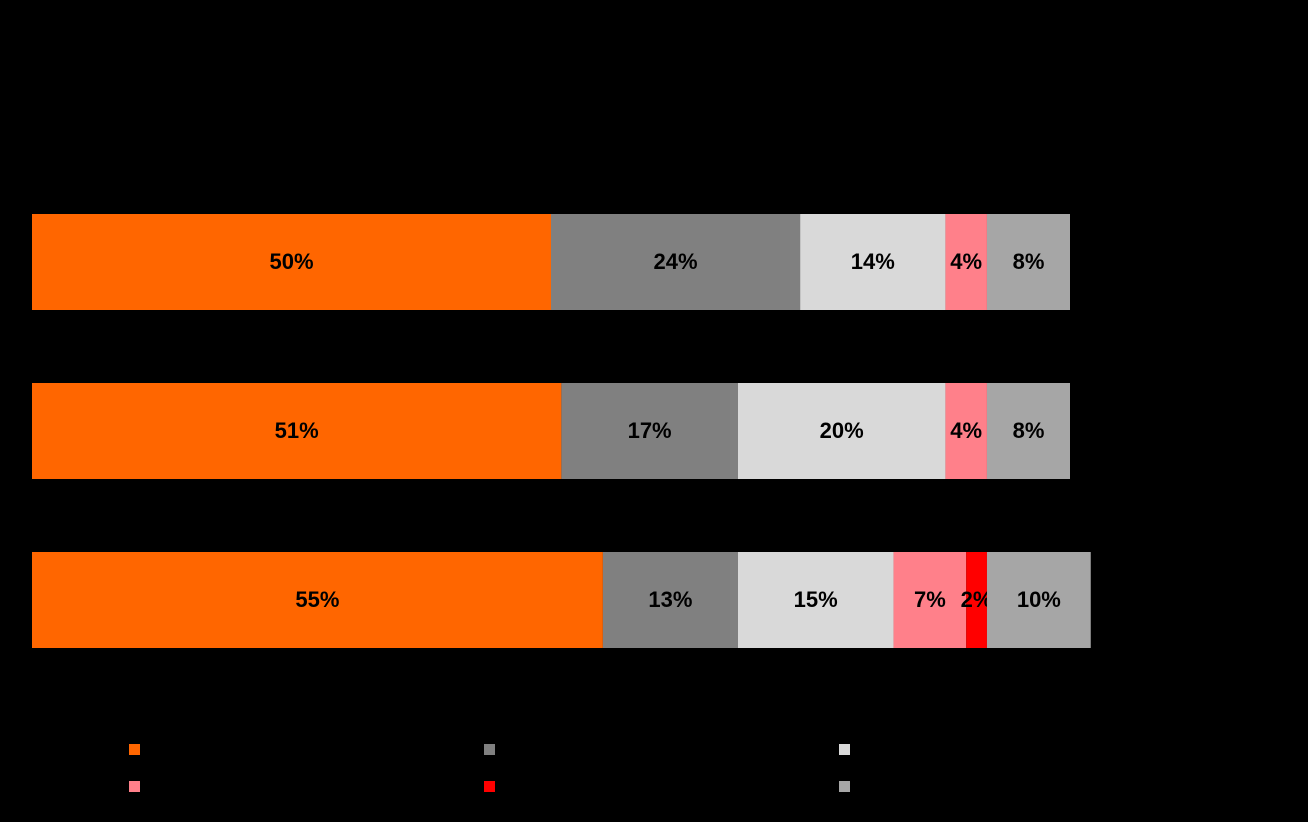 Image resolution: width=1308 pixels, height=822 pixels. I want to click on data-label: 7%, so click(930, 599).